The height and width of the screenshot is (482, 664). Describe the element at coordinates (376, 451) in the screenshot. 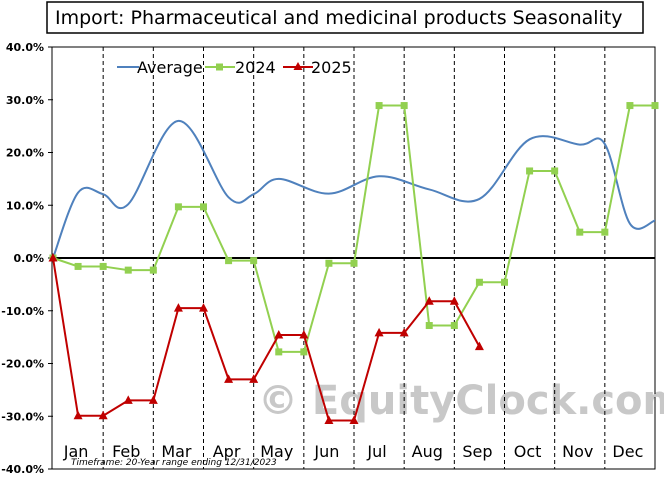

I see `x-tick-label: Jul` at that location.